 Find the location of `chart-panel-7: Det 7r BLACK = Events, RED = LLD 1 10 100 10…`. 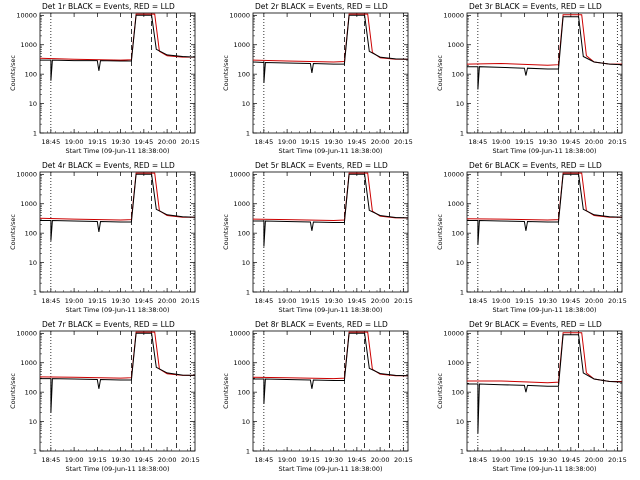

chart-panel-7: Det 7r BLACK = Events, RED = LLD 1 10 100 10… is located at coordinates (104, 396).